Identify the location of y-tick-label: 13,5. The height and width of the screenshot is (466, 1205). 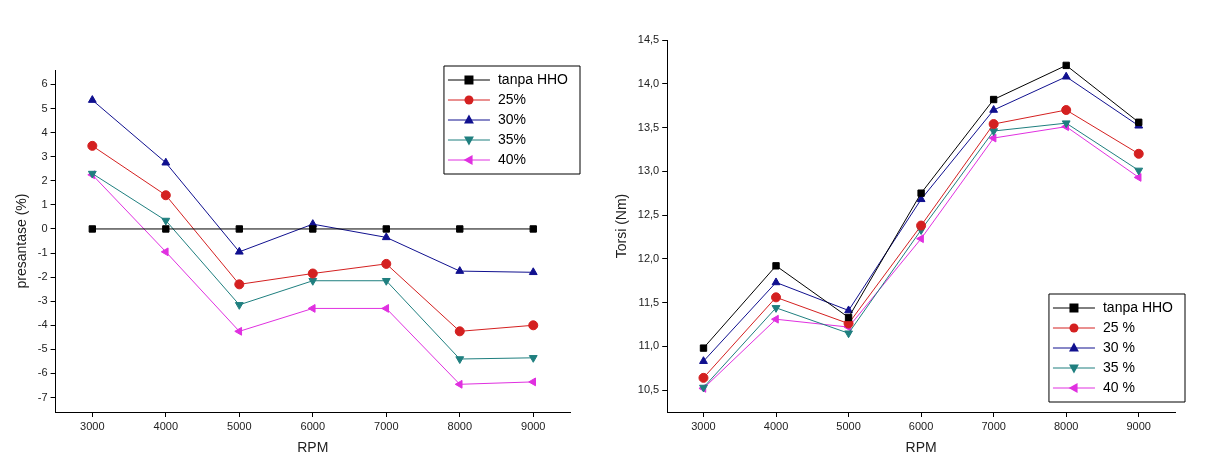
(648, 126).